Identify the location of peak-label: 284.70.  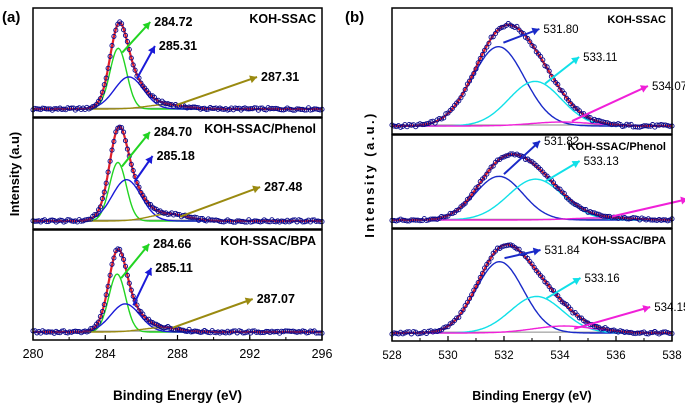
(173, 132).